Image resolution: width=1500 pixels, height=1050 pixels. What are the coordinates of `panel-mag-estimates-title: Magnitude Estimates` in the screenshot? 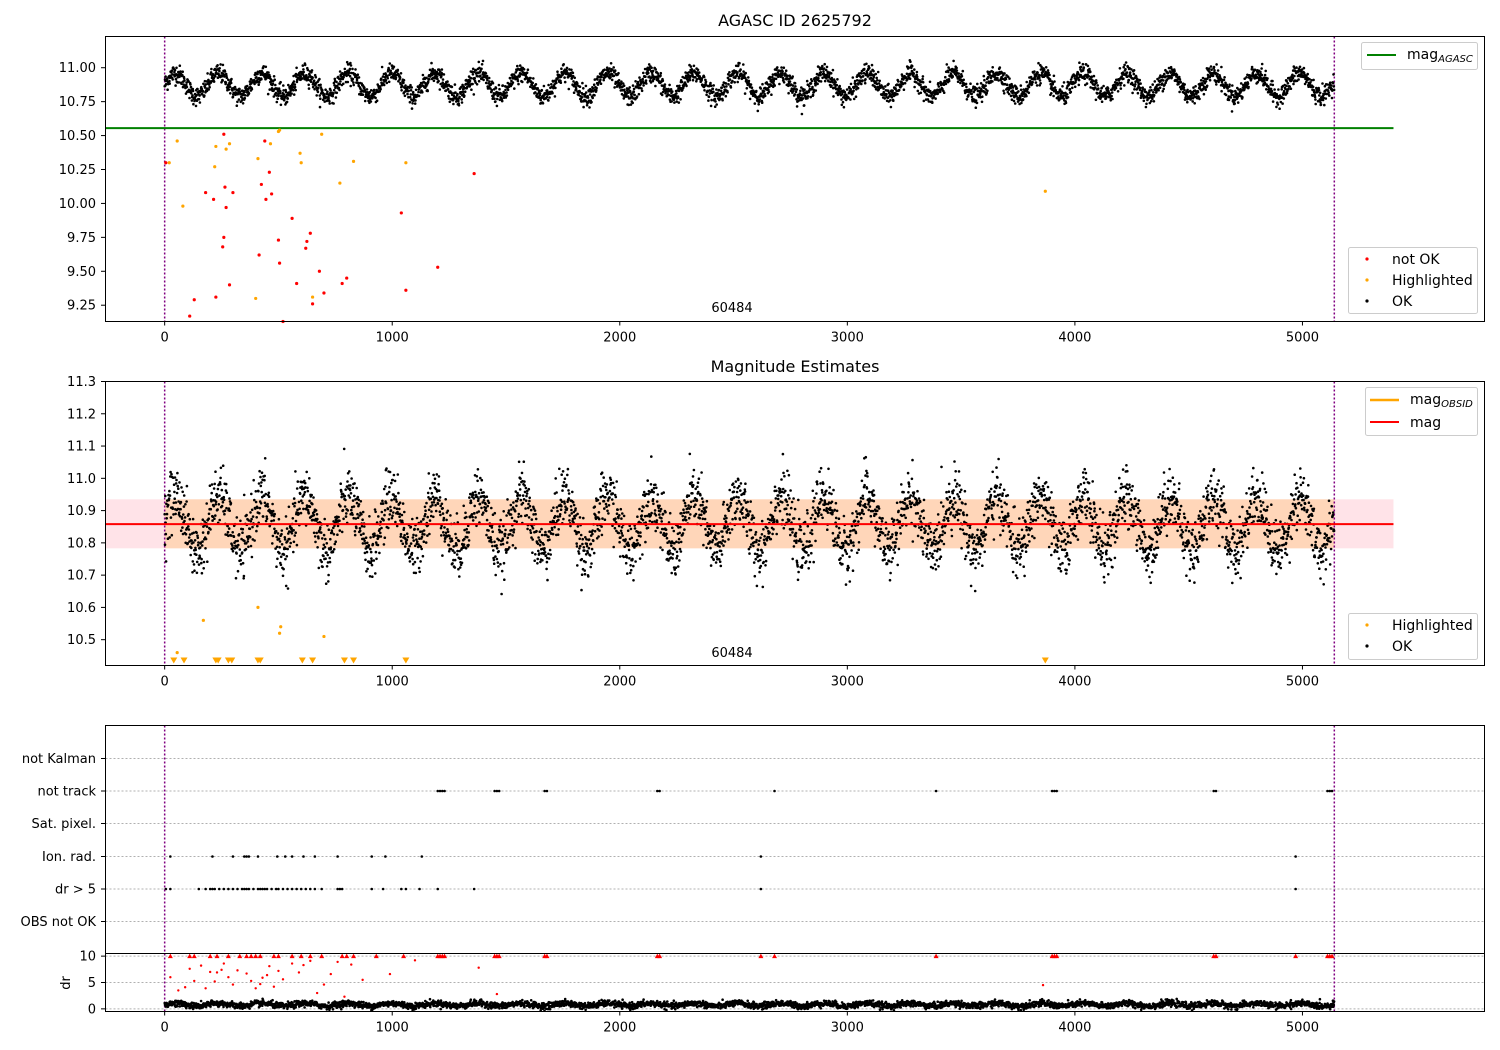 It's located at (795, 366).